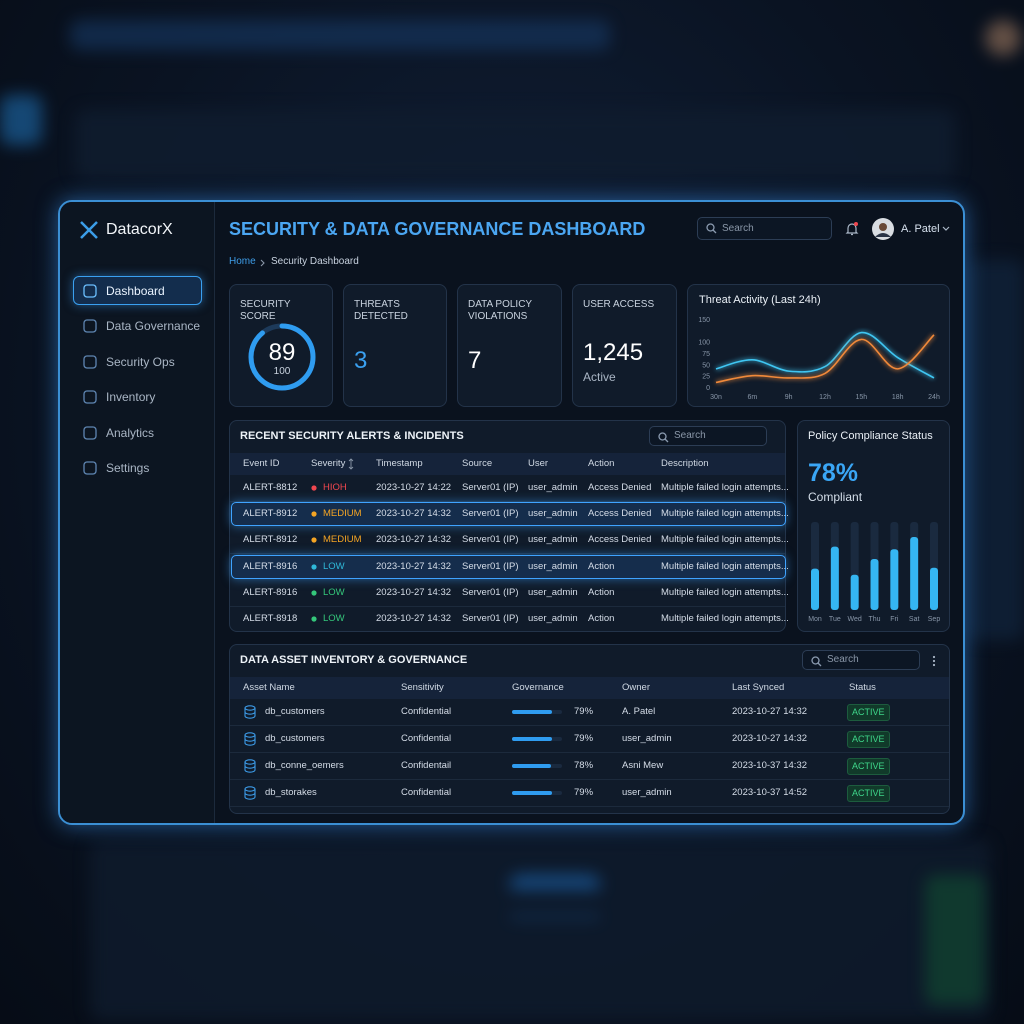  What do you see at coordinates (685, 463) in the screenshot?
I see `column-header: Description` at bounding box center [685, 463].